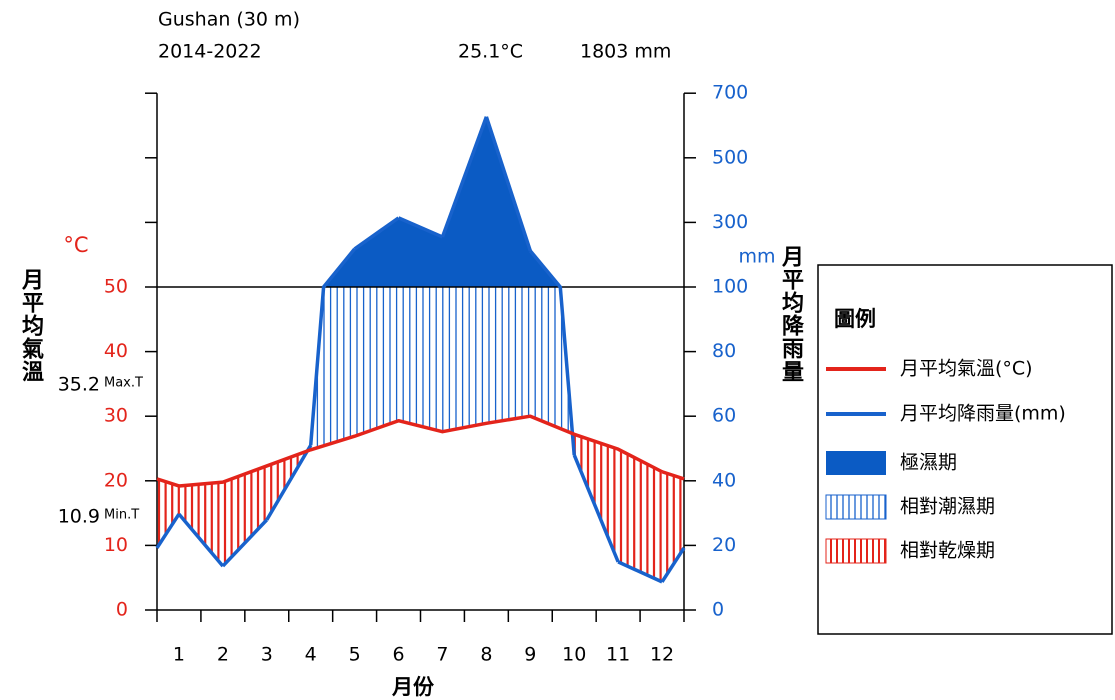  I want to click on x-tick-label: 6, so click(398, 655).